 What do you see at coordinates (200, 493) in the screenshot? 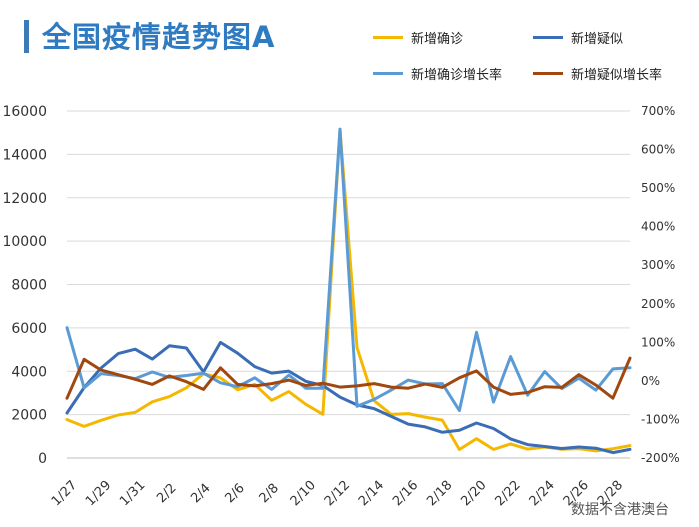
I see `x-tick-label: 2/4` at bounding box center [200, 493].